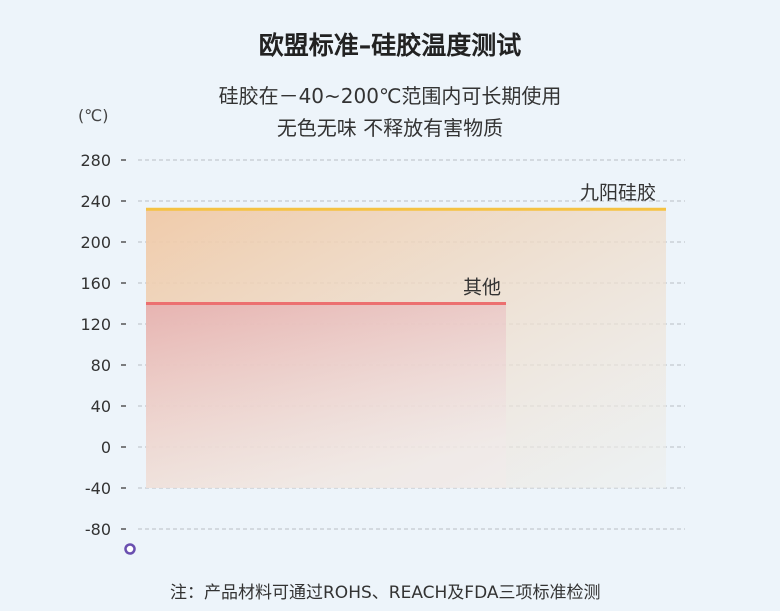 This screenshot has height=611, width=780. Describe the element at coordinates (95, 201) in the screenshot. I see `y-tick-label: 240` at that location.